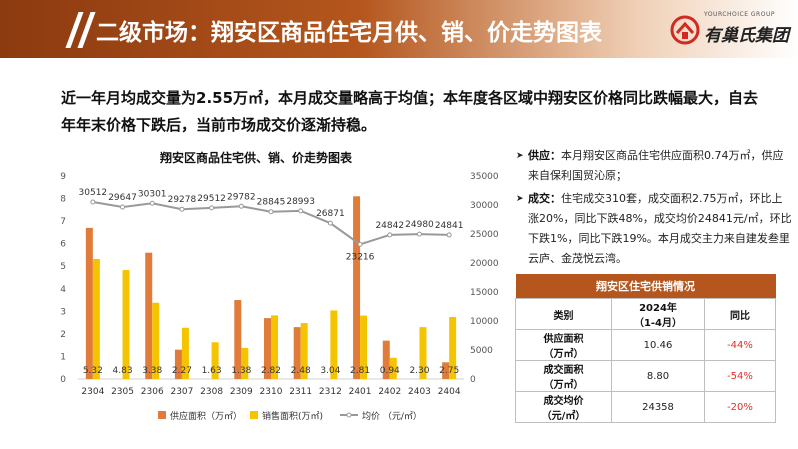  What do you see at coordinates (330, 371) in the screenshot?
I see `sales-data-label: 3.04` at bounding box center [330, 371].